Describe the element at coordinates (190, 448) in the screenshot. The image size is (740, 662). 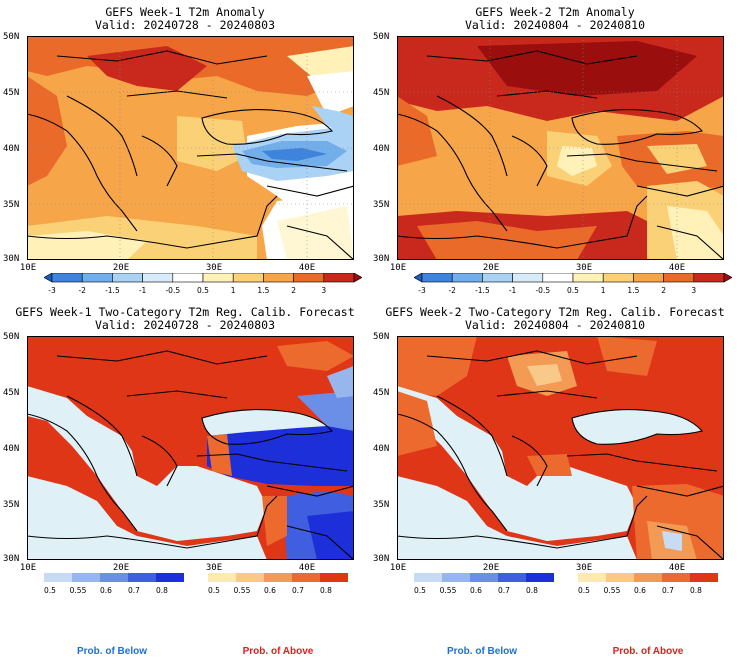
I see `probability-map-week1` at that location.